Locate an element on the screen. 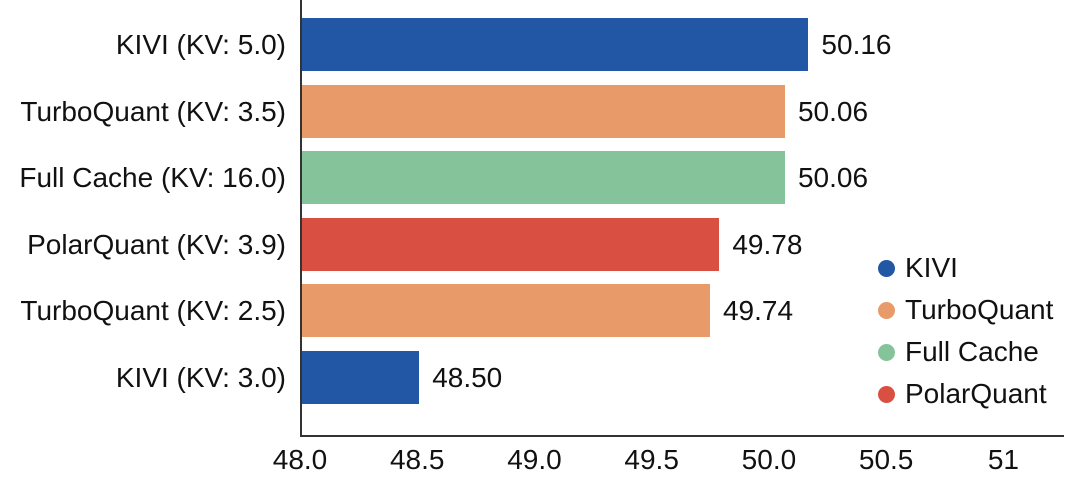 The height and width of the screenshot is (485, 1080). legend-item-turboquant: TurboQuant is located at coordinates (965, 310).